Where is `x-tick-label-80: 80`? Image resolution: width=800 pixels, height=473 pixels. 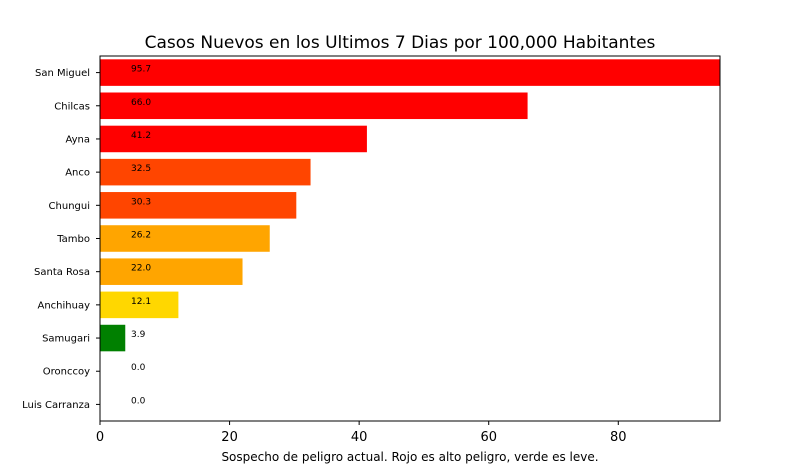 x-tick-label-80: 80 is located at coordinates (618, 437).